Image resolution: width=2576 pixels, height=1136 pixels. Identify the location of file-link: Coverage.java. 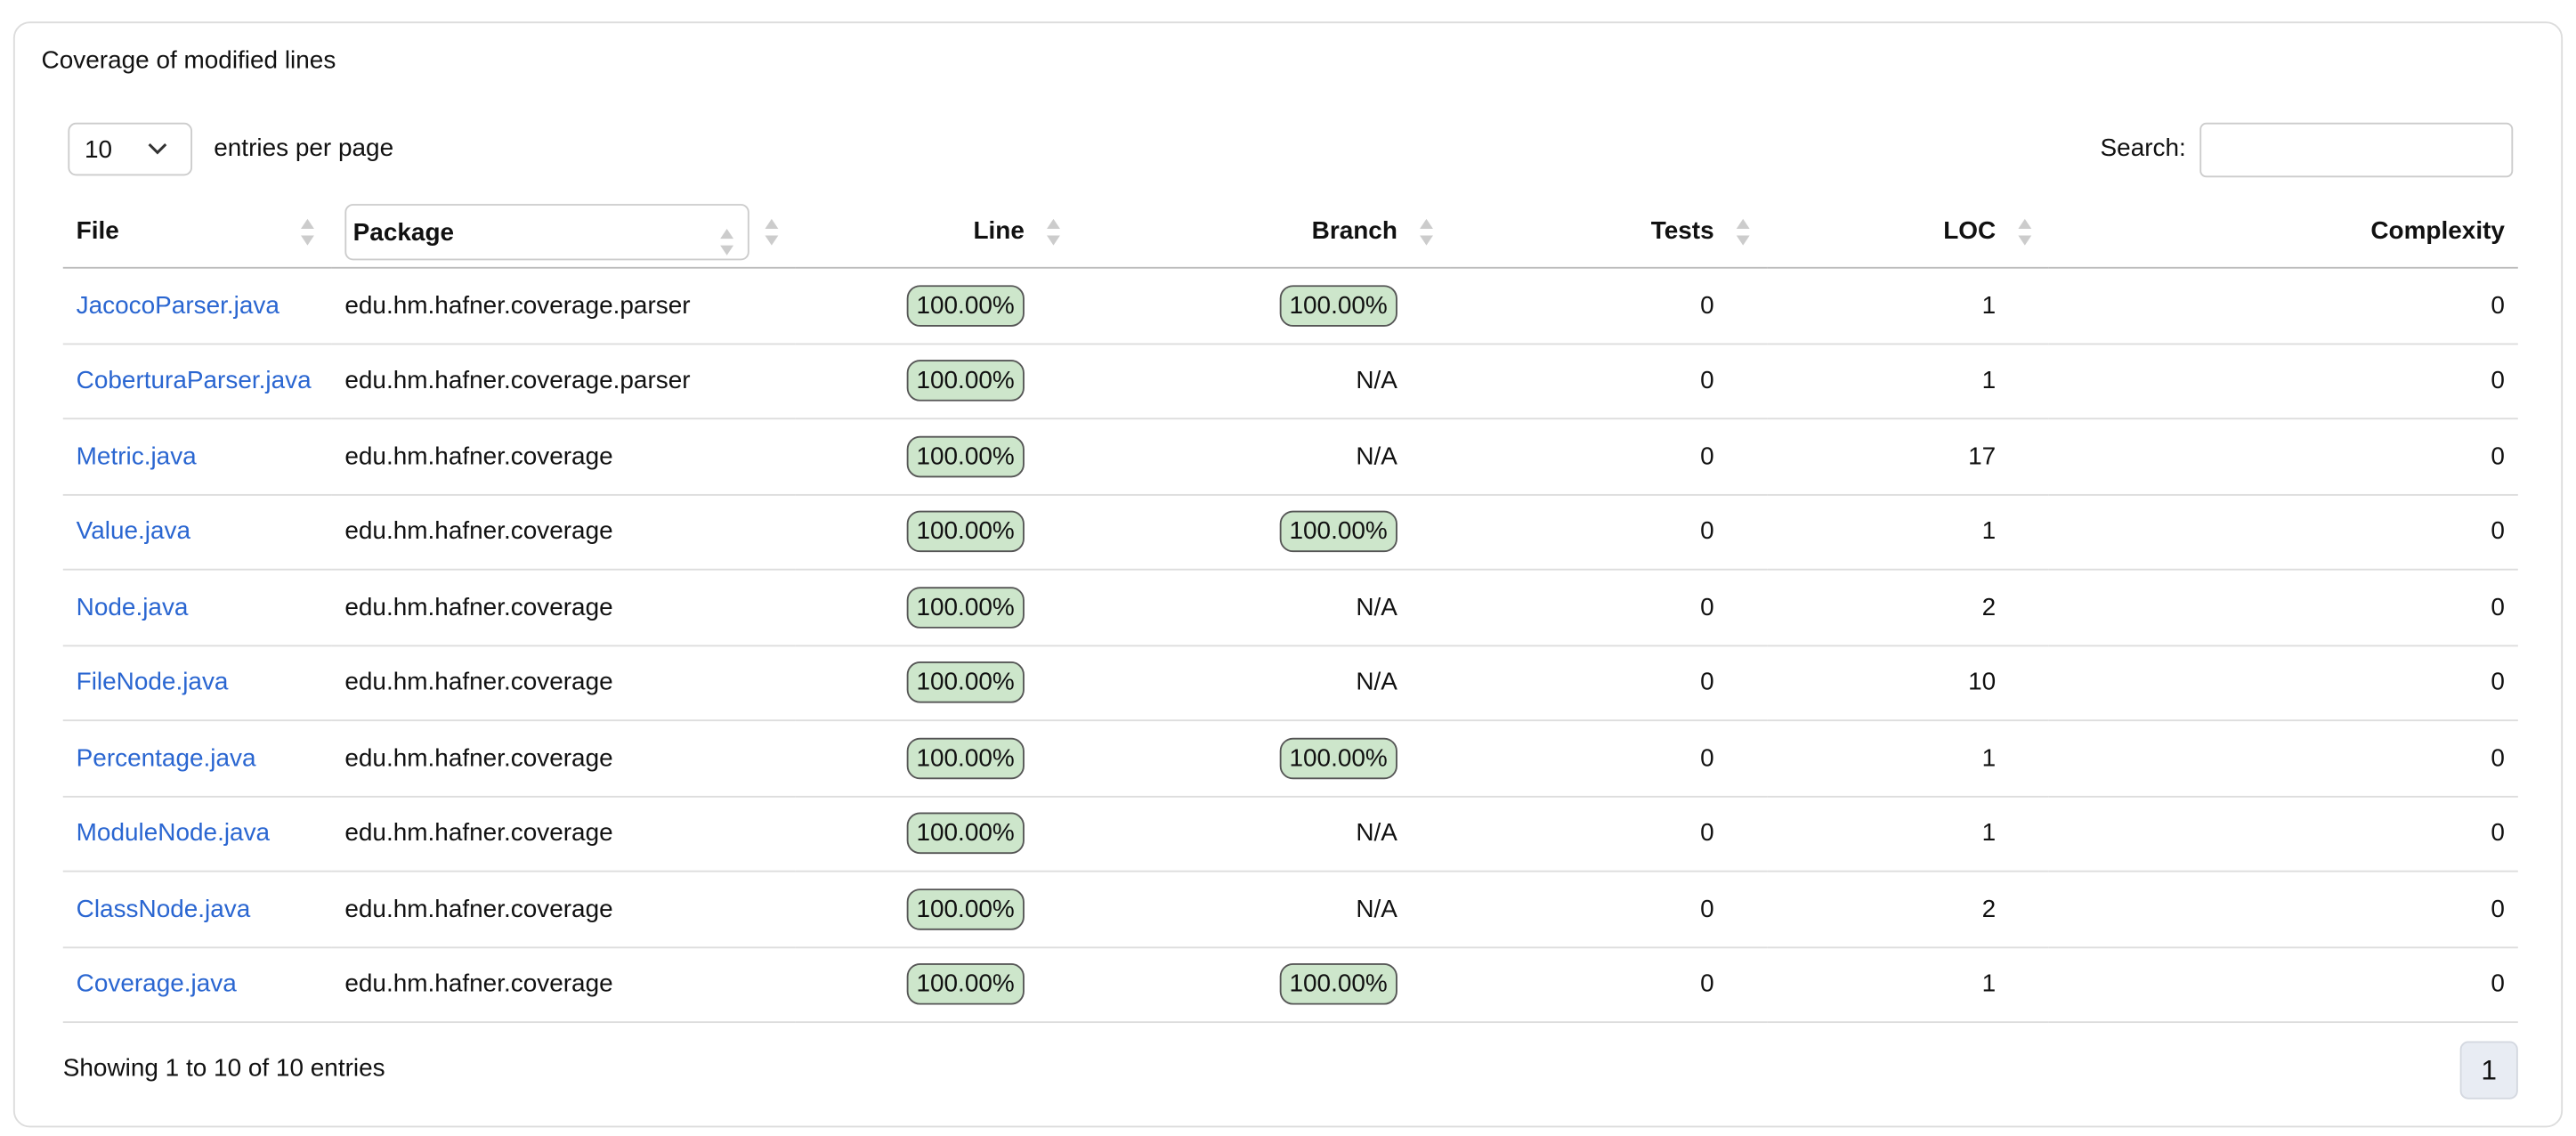
(157, 984).